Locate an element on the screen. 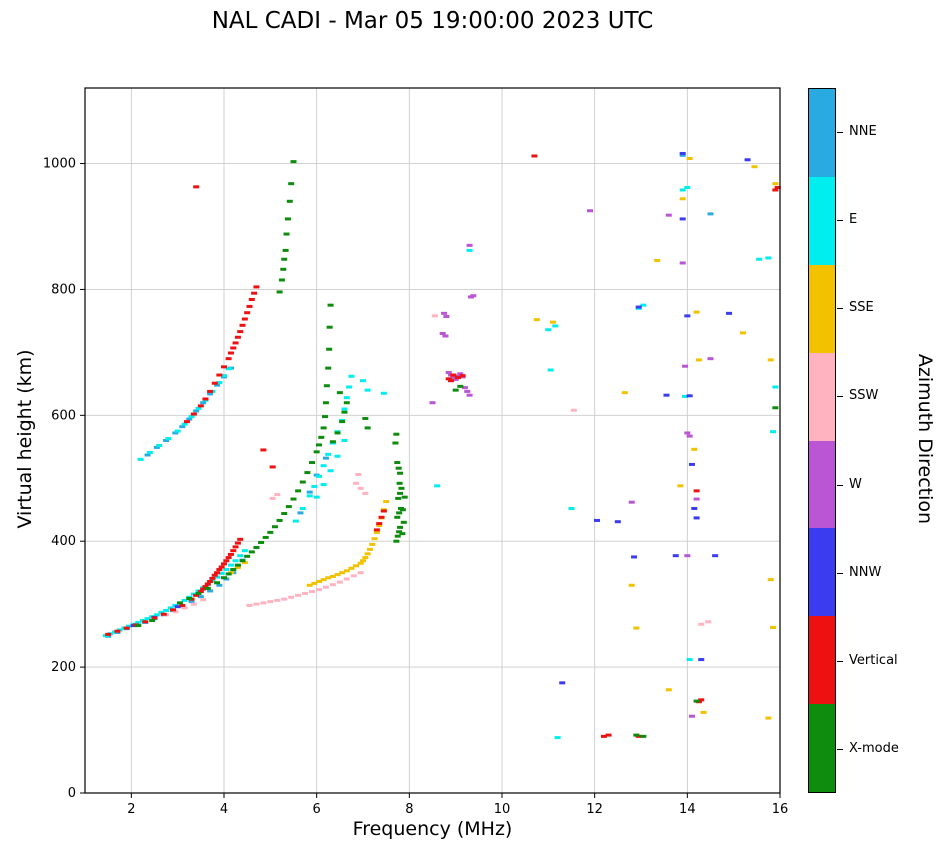 Image resolution: width=951 pixels, height=856 pixels. svg-text: 0 is located at coordinates (72, 793).